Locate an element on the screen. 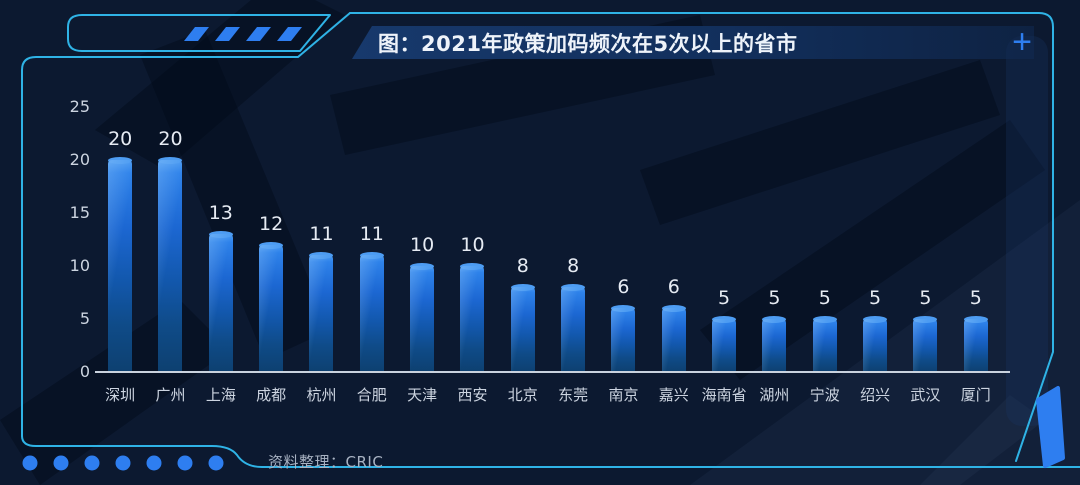 The width and height of the screenshot is (1080, 485). x-axis-label: 湖州 is located at coordinates (774, 395).